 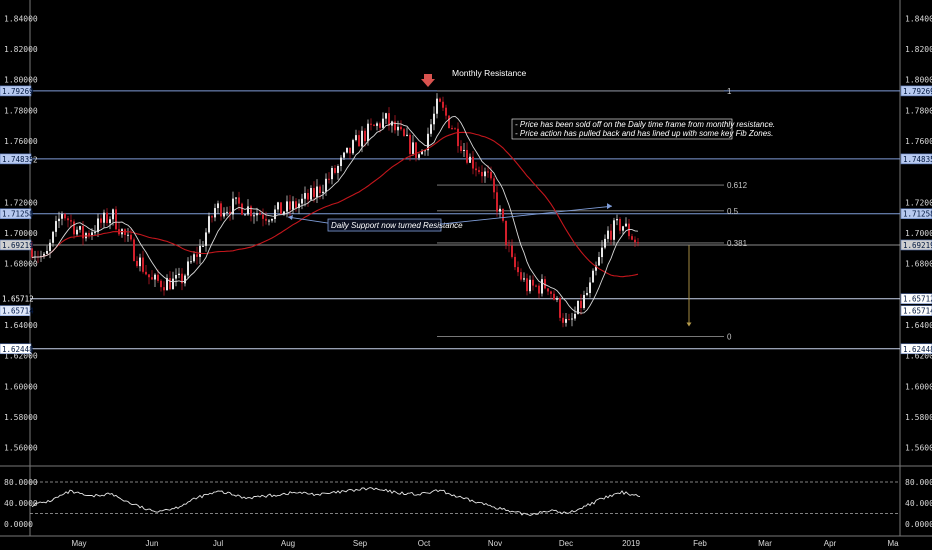 I want to click on y-tick-left: 1.58000, so click(x=21, y=417).